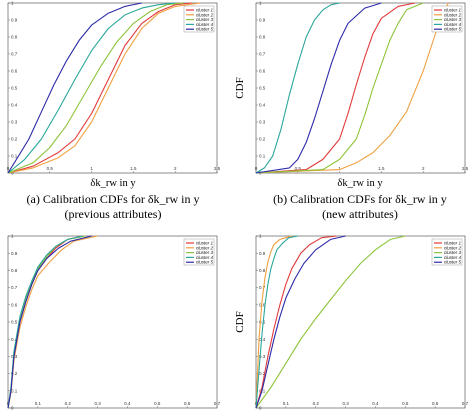 The height and width of the screenshot is (412, 474). Describe the element at coordinates (113, 183) in the screenshot. I see `x-axis-label-a: δk_rw in y` at that location.